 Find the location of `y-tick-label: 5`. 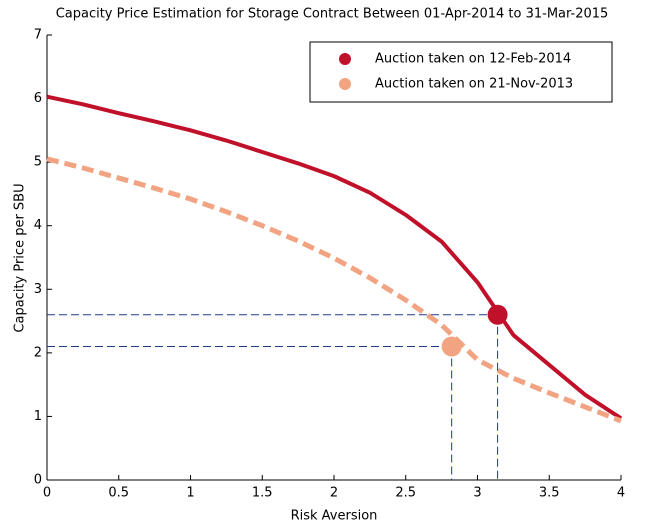

y-tick-label: 5 is located at coordinates (38, 162).